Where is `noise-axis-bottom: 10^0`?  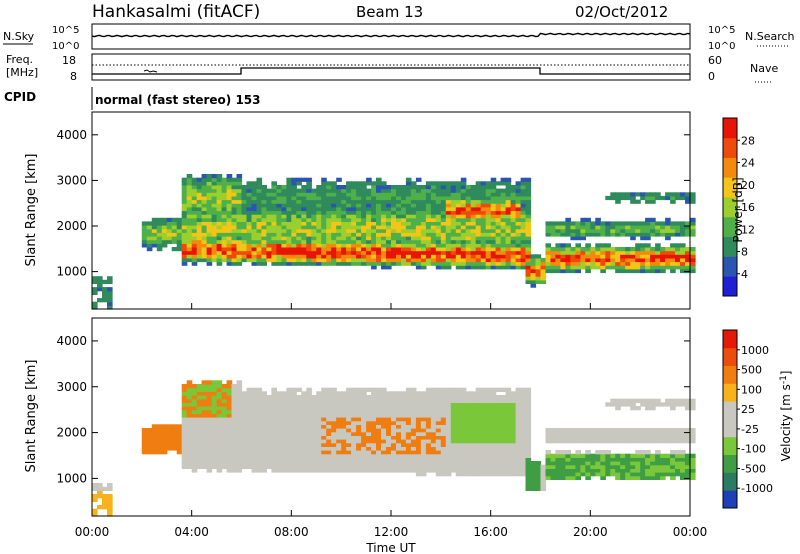
noise-axis-bottom: 10^0 is located at coordinates (65, 46).